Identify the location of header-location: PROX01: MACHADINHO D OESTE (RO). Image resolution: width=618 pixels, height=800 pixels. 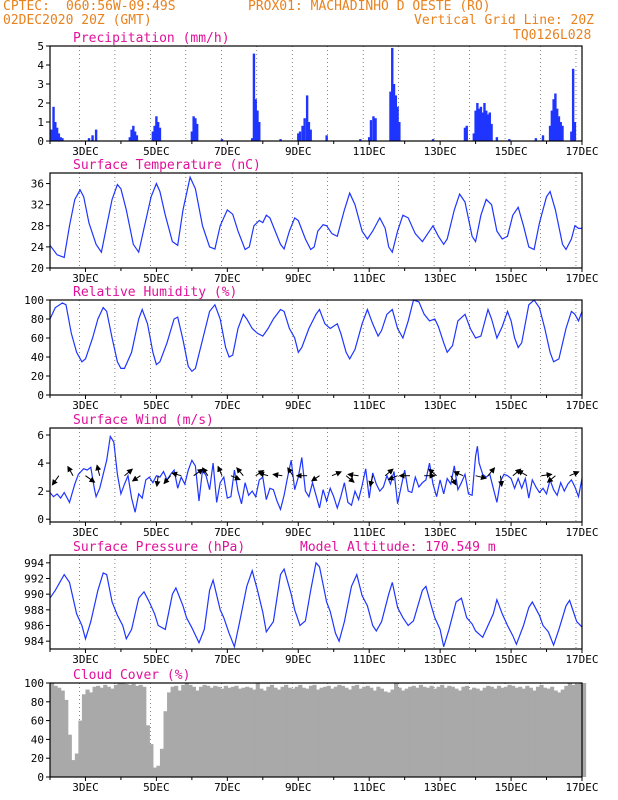
(369, 7).